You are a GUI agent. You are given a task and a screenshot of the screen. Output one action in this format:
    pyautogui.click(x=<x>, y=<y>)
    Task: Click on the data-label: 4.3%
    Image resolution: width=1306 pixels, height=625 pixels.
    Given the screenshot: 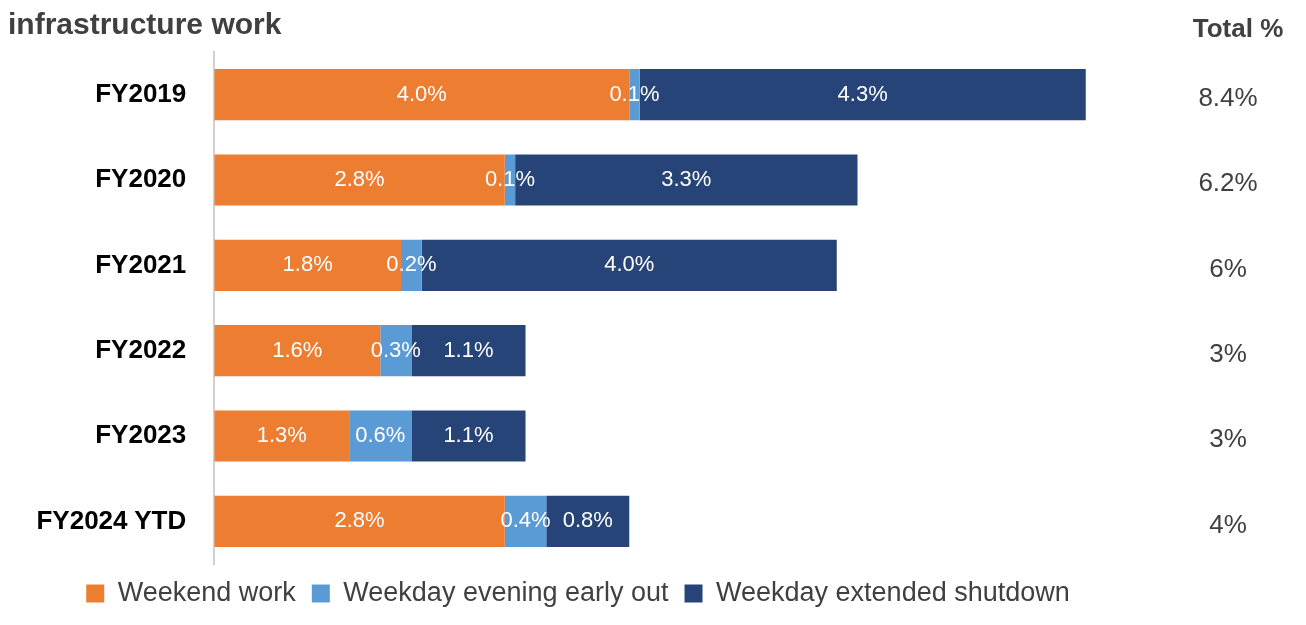 What is the action you would take?
    pyautogui.click(x=862, y=93)
    